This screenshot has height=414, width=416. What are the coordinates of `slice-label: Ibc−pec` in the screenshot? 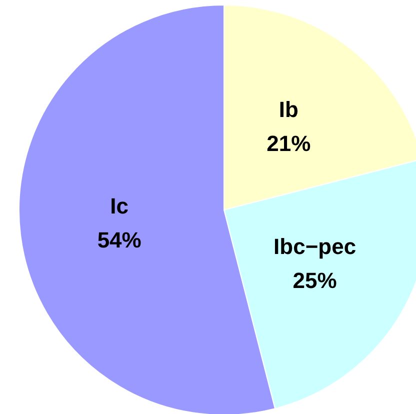 It's located at (315, 247).